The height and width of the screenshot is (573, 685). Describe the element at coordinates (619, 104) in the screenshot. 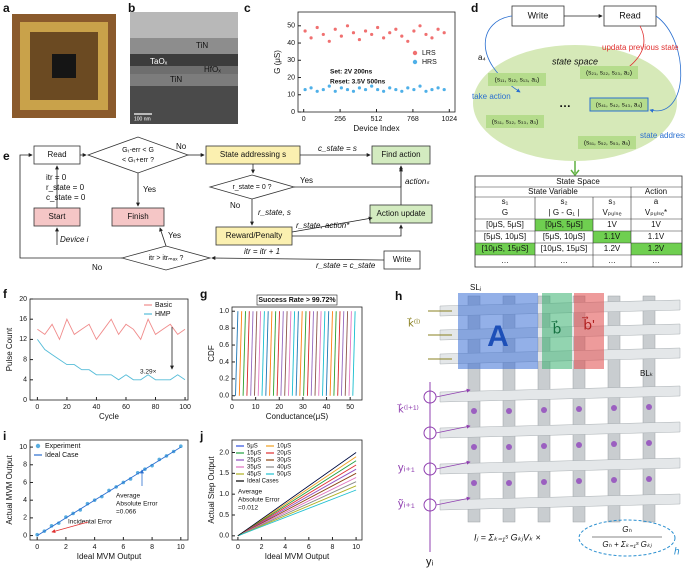

I see `state-box` at that location.